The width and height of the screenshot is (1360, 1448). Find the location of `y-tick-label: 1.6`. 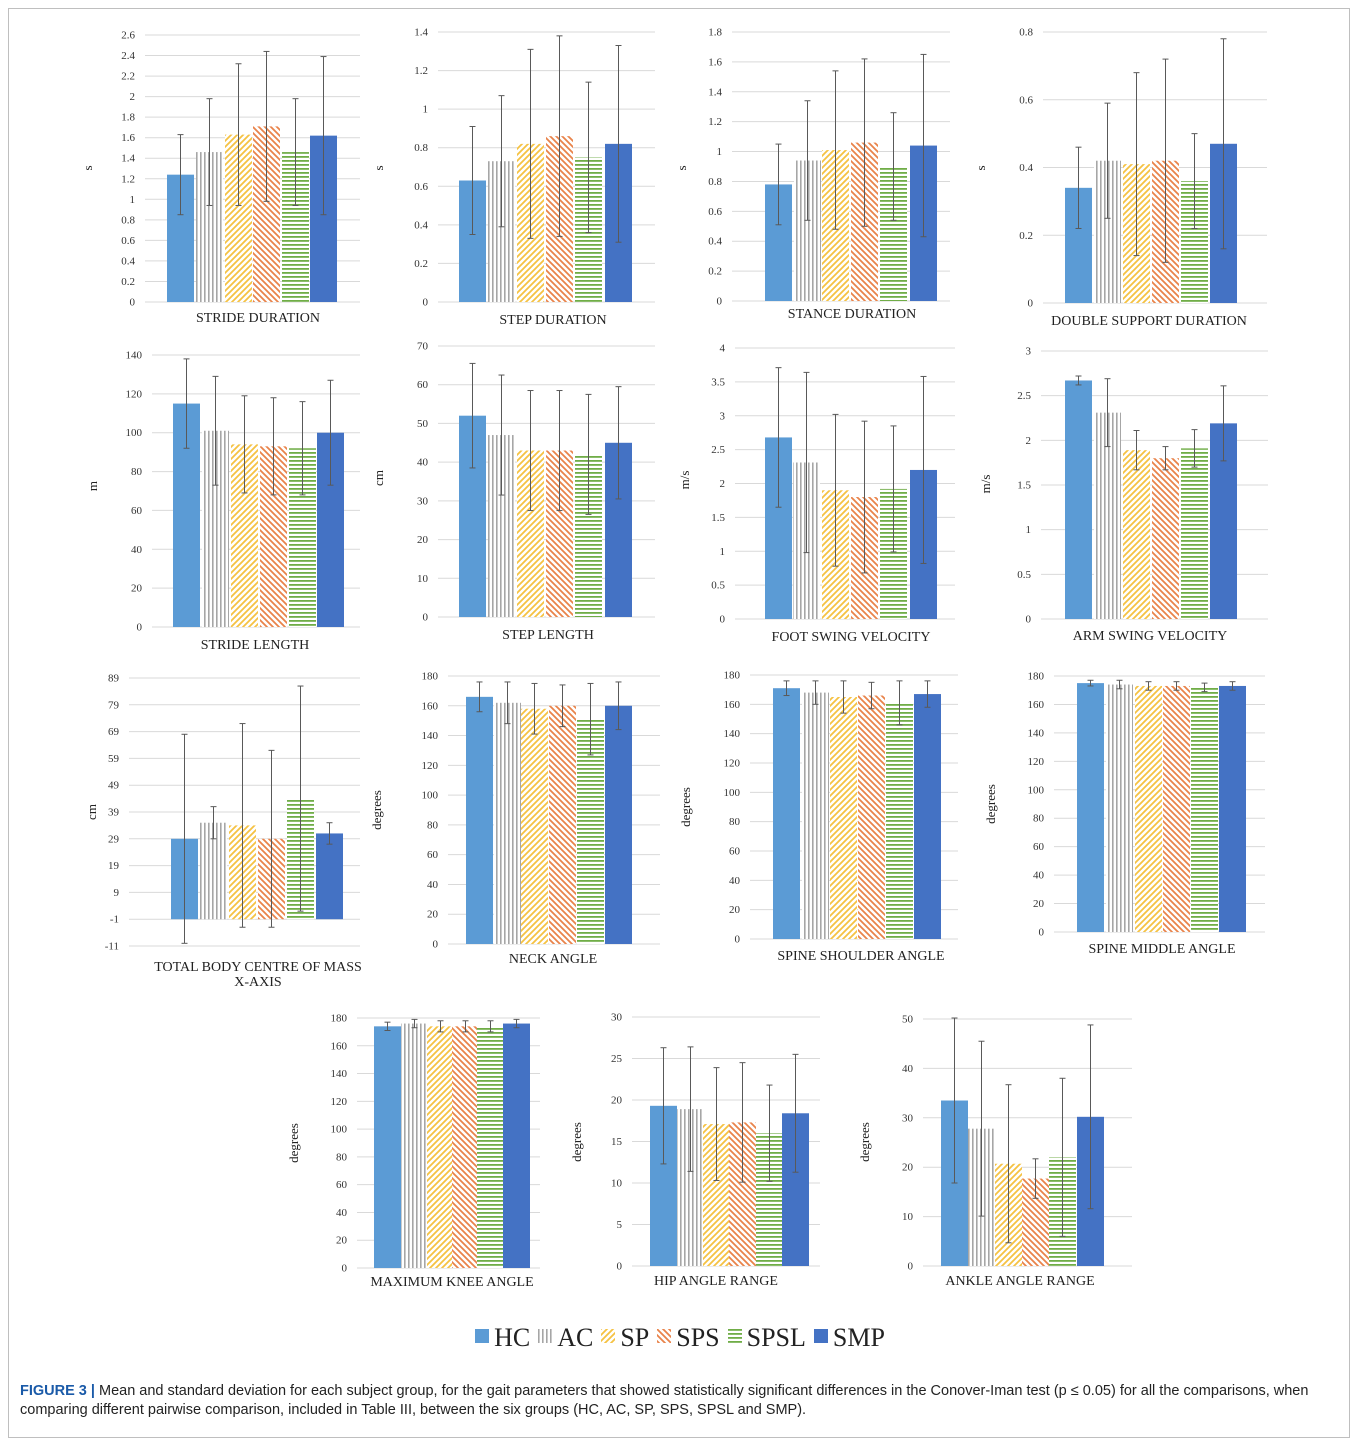

y-tick-label: 1.6 is located at coordinates (128, 138).